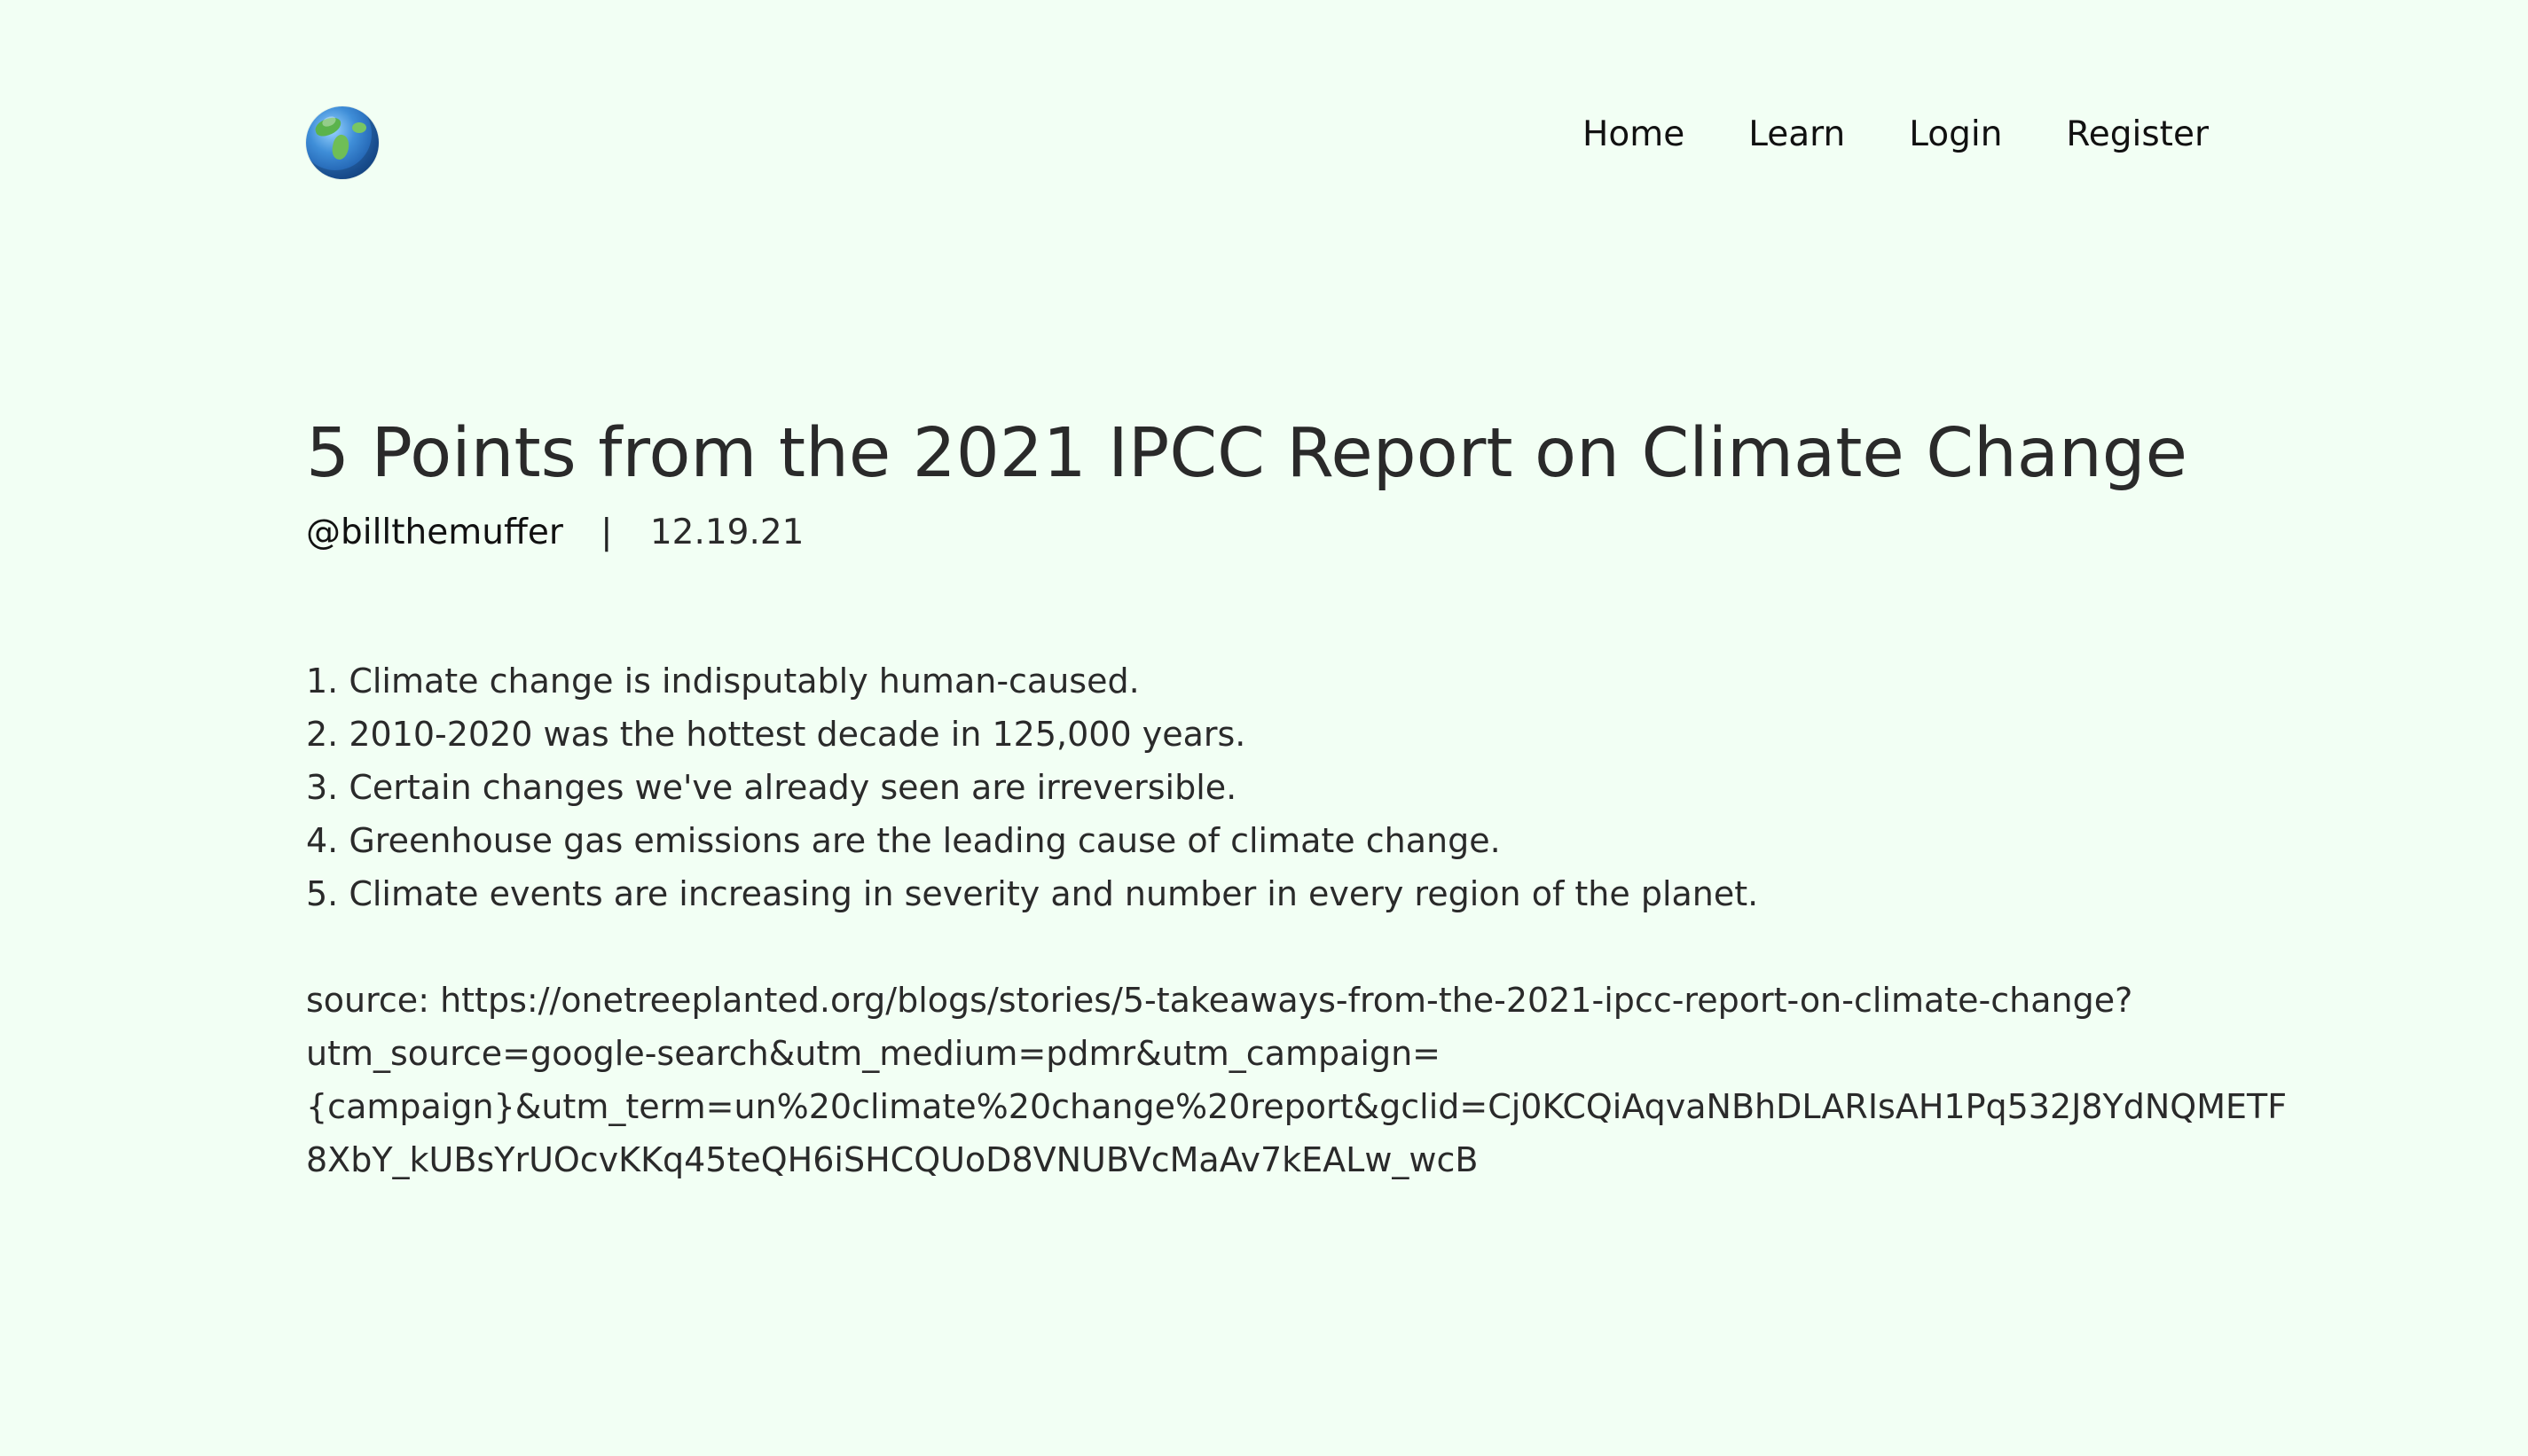  Describe the element at coordinates (1266, 532) in the screenshot. I see `article-meta: @billthemuffer | 12.19.21` at that location.